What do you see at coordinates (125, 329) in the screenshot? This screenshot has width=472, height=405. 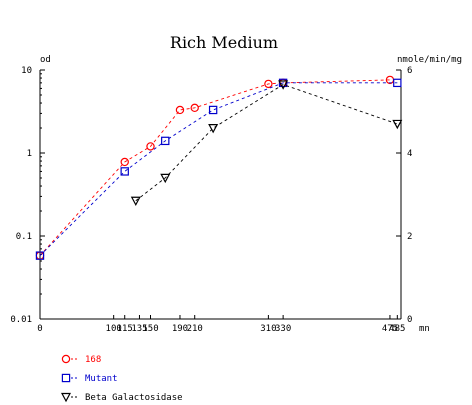 I see `x-tick-label: 115` at bounding box center [125, 329].